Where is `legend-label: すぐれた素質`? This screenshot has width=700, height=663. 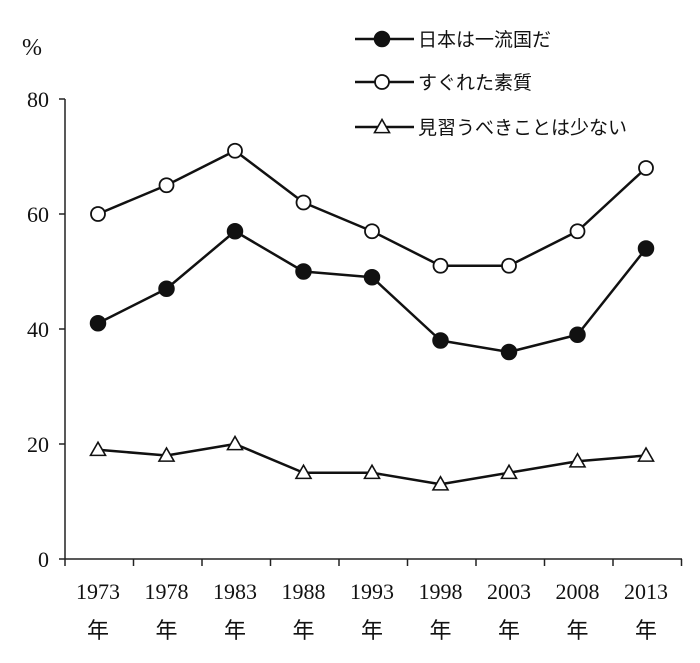
legend-label: すぐれた素質 is located at coordinates (475, 83).